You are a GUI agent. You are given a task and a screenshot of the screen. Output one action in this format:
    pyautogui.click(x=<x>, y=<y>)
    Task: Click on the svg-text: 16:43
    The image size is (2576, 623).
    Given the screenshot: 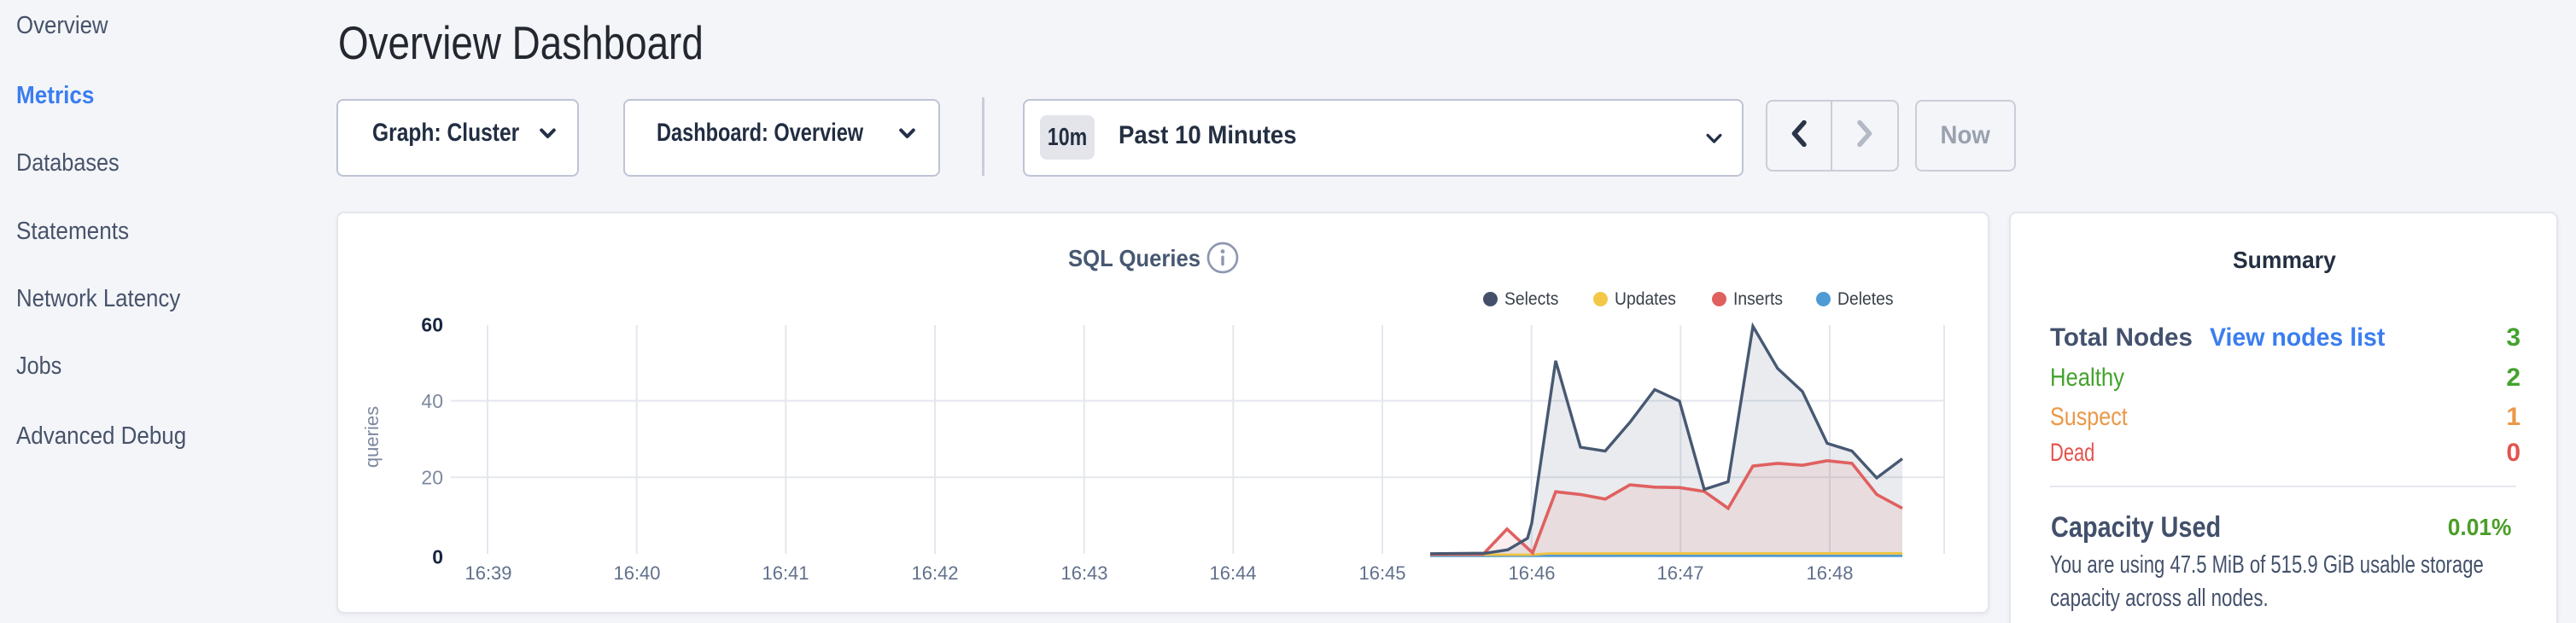 What is the action you would take?
    pyautogui.click(x=1083, y=573)
    